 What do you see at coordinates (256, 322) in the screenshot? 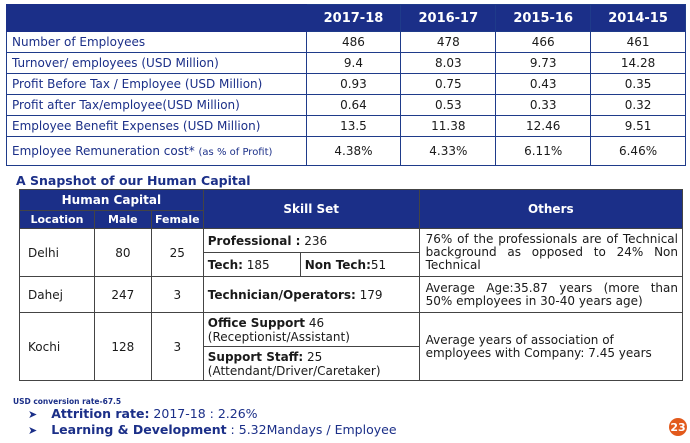
I see `skill-label: Office Support` at bounding box center [256, 322].